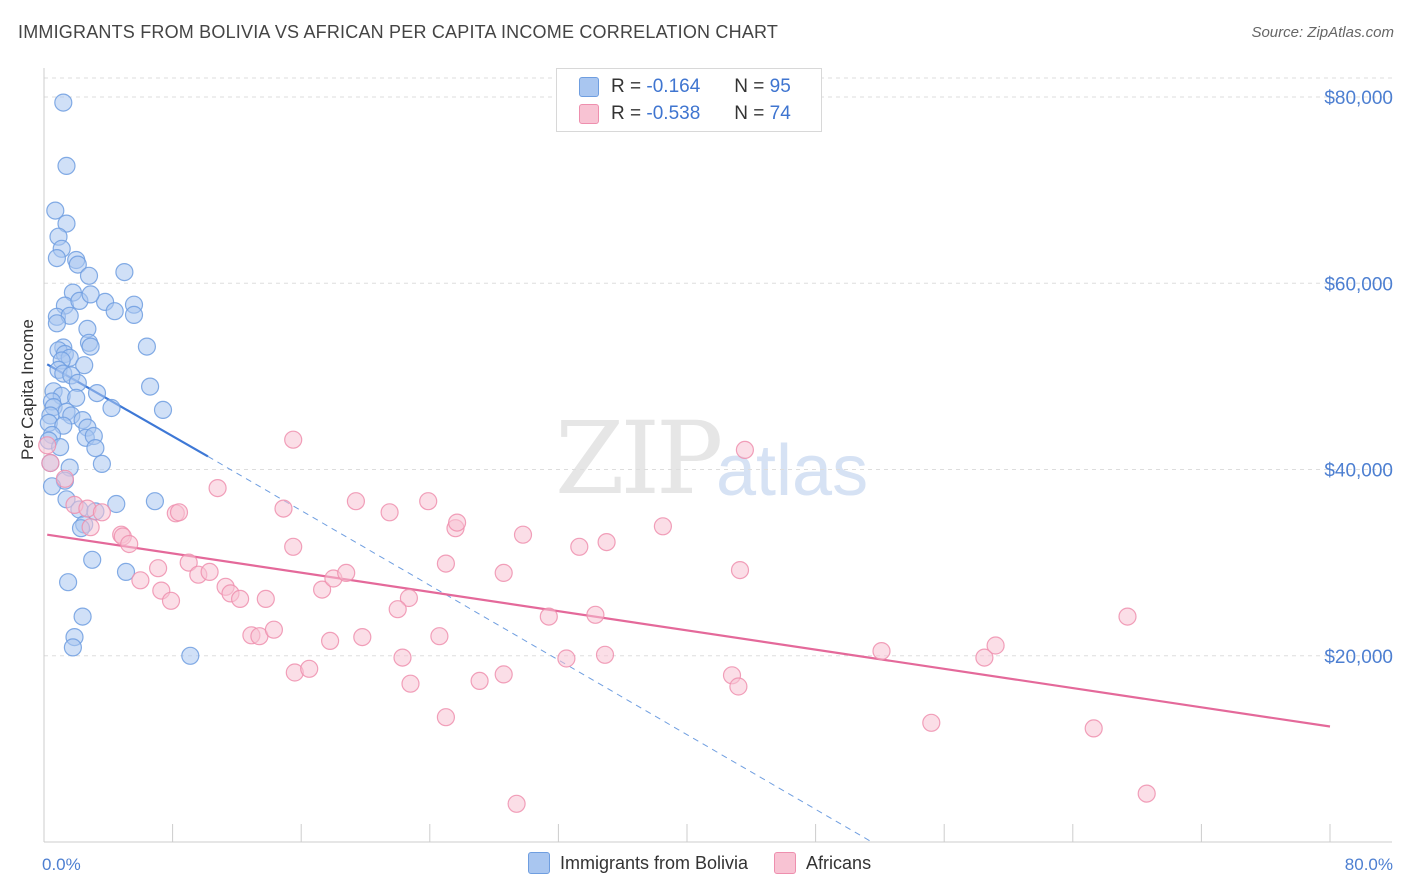 This screenshot has height=892, width=1406. I want to click on legend-swatch-bolivia, so click(539, 863).